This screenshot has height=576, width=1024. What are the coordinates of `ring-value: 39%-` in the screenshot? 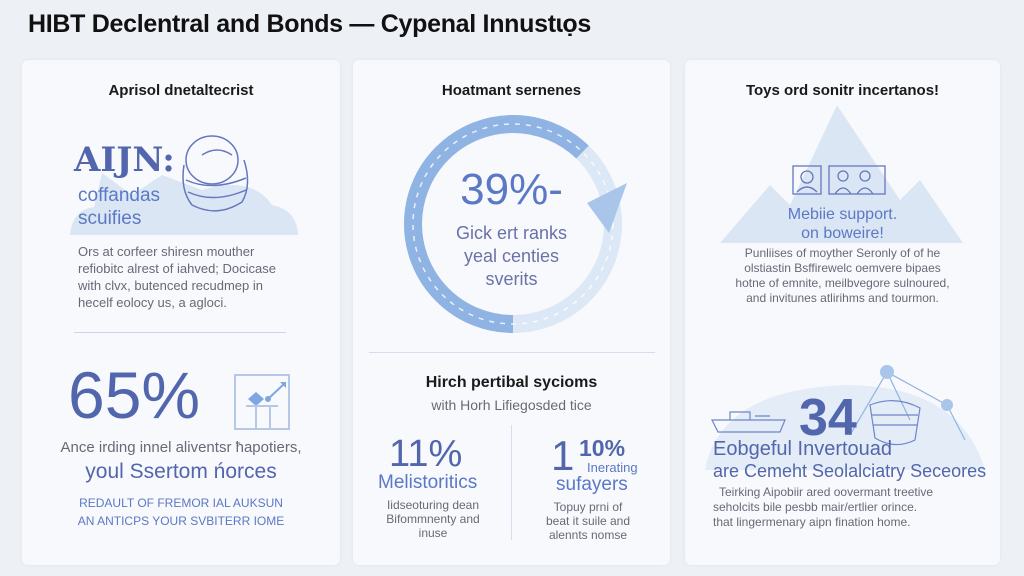 It's located at (511, 189).